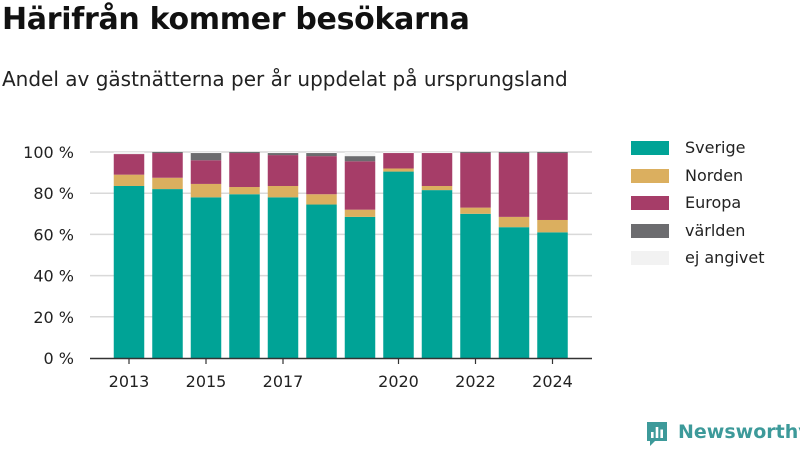 The width and height of the screenshot is (800, 450). Describe the element at coordinates (129, 180) in the screenshot. I see `bar-segment-Norden-2013` at that location.